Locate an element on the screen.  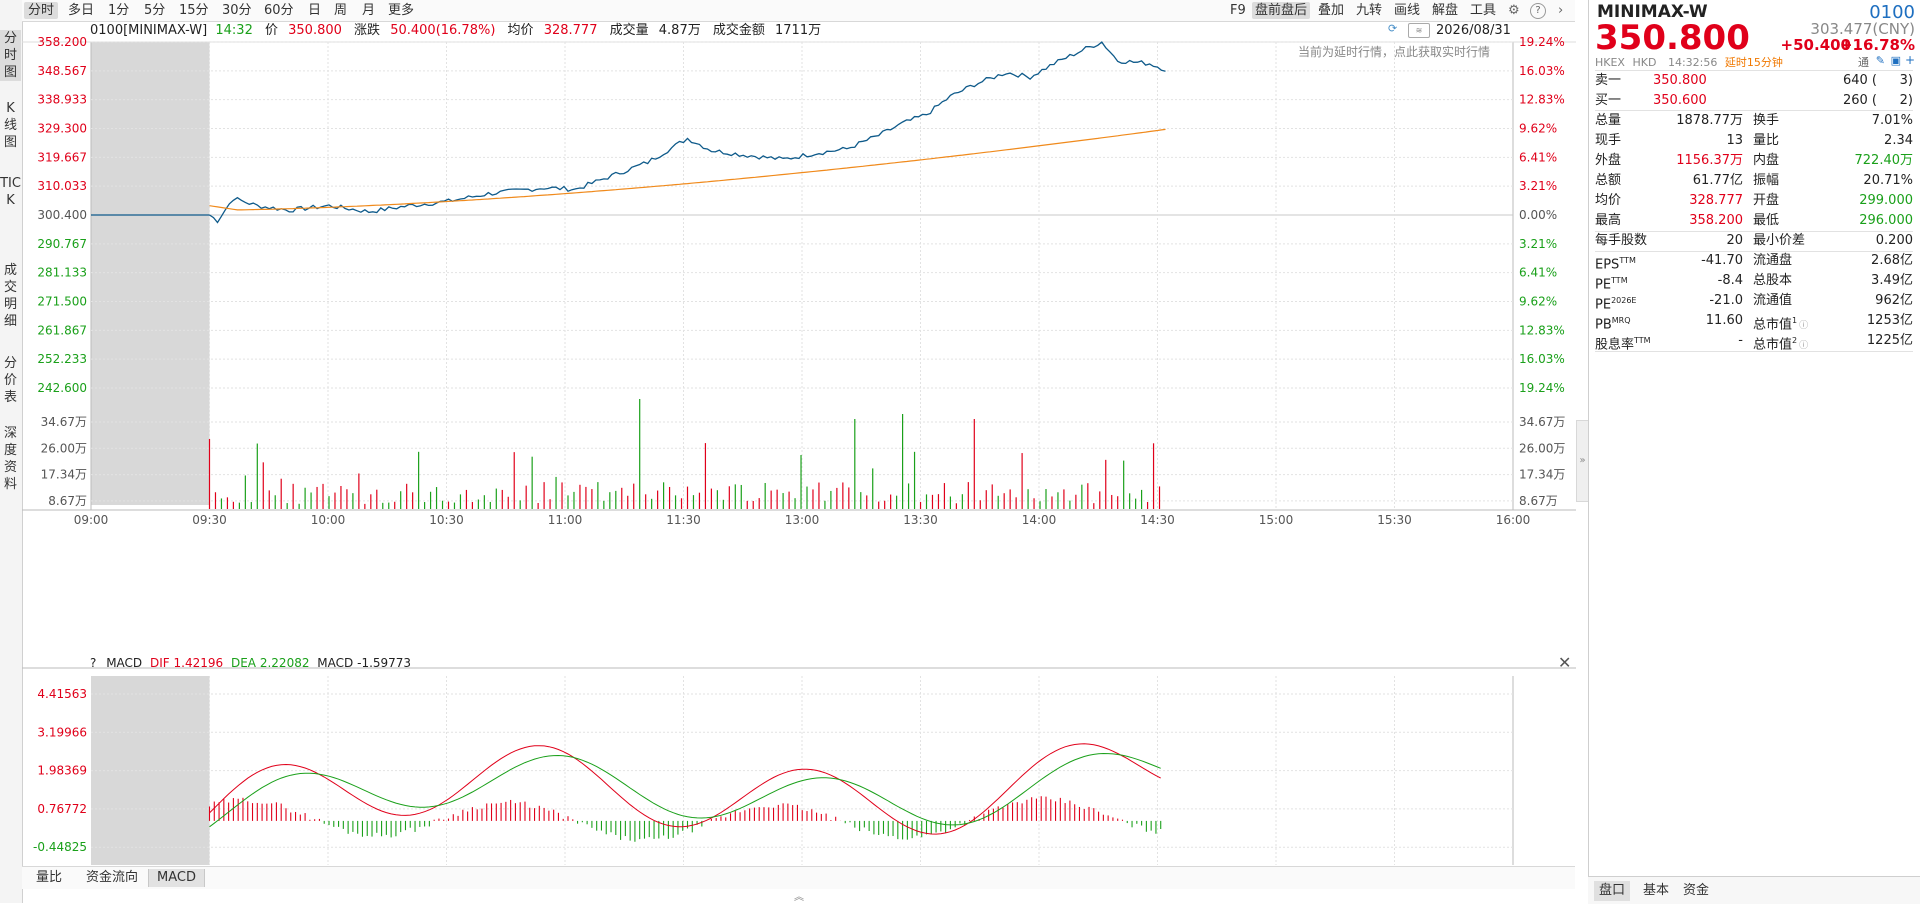
f9-button: F9 is located at coordinates (1238, 10).